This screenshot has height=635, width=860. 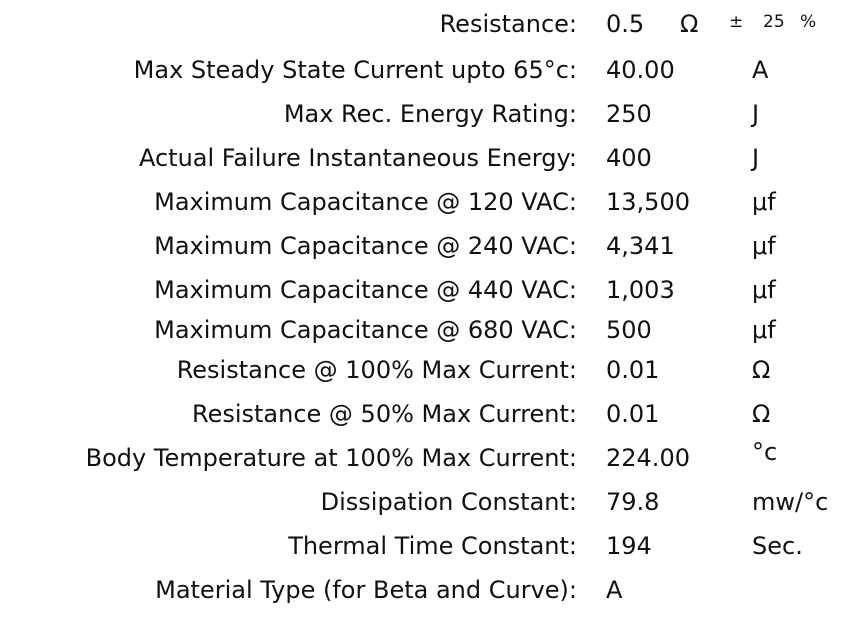 What do you see at coordinates (633, 502) in the screenshot?
I see `spec-value: 79.8` at bounding box center [633, 502].